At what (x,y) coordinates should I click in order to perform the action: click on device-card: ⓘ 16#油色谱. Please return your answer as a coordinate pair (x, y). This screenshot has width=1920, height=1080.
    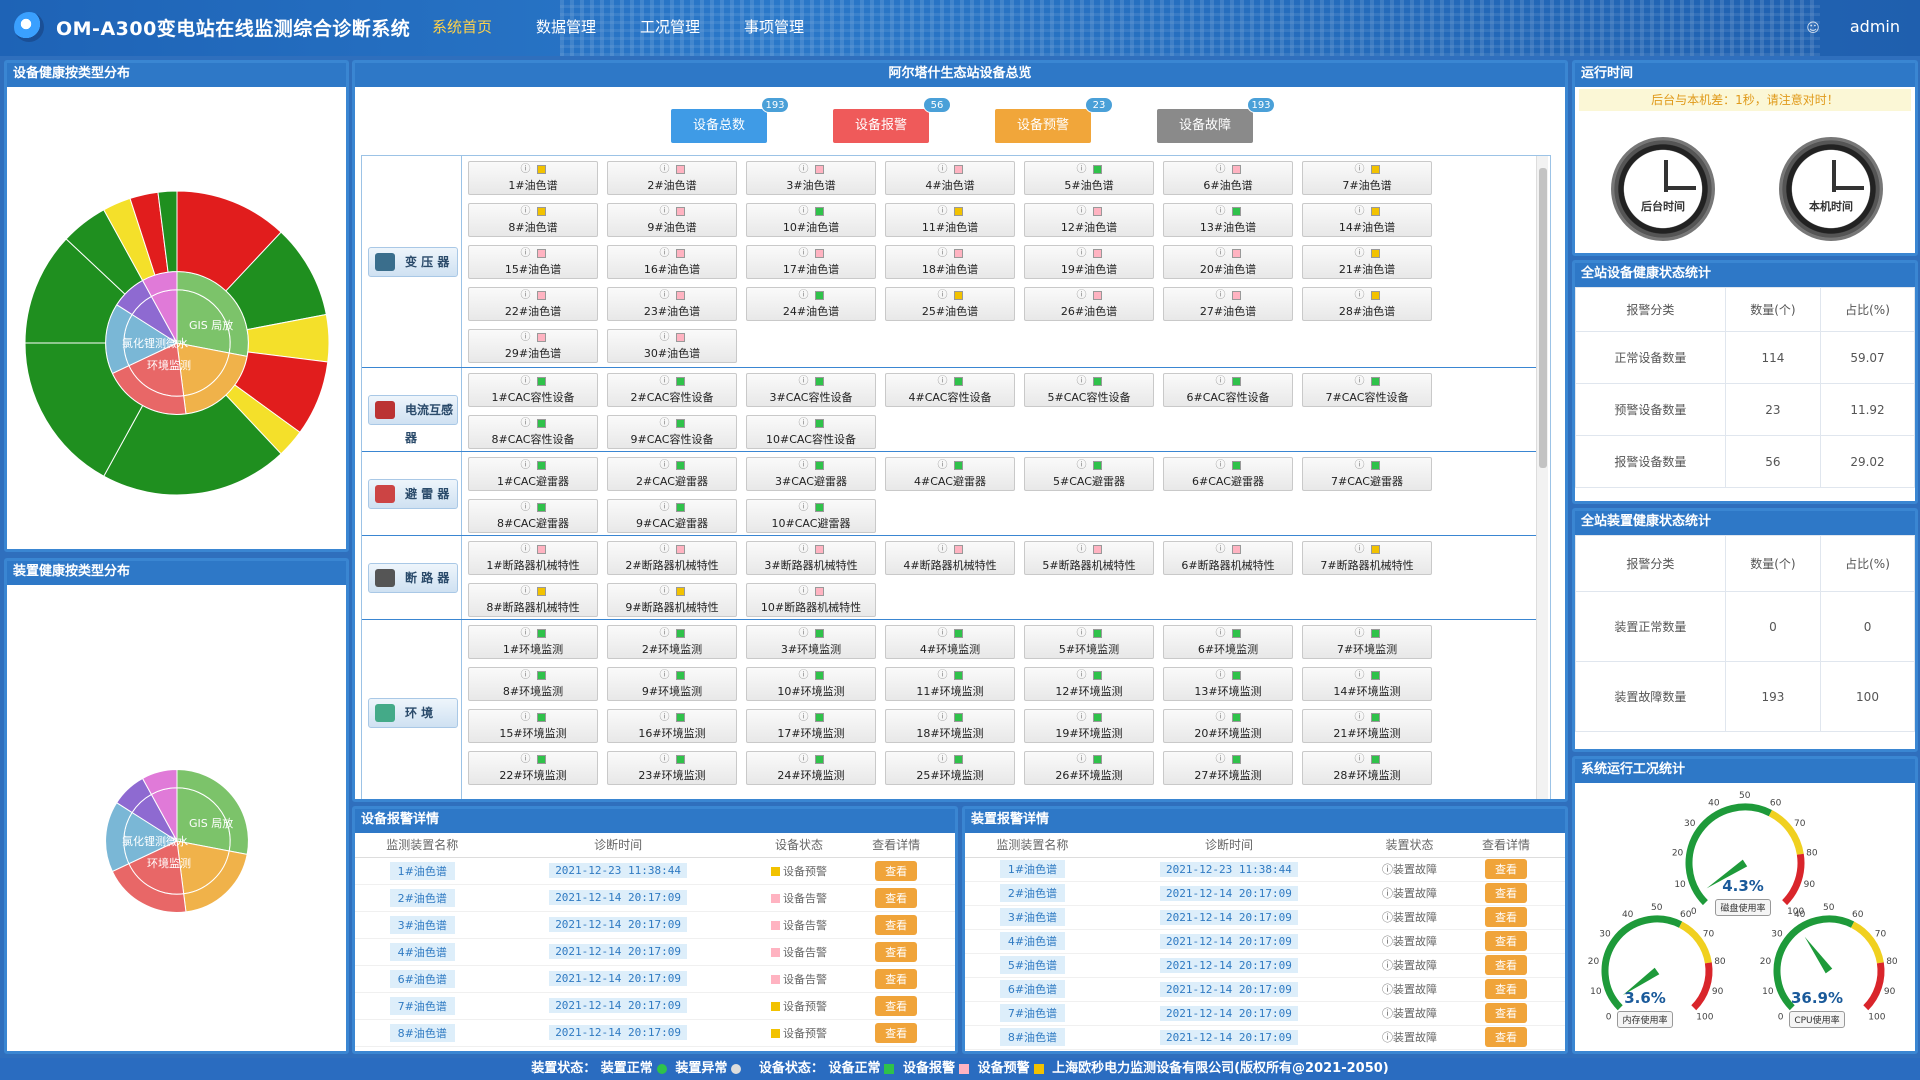
    Looking at the image, I should click on (672, 262).